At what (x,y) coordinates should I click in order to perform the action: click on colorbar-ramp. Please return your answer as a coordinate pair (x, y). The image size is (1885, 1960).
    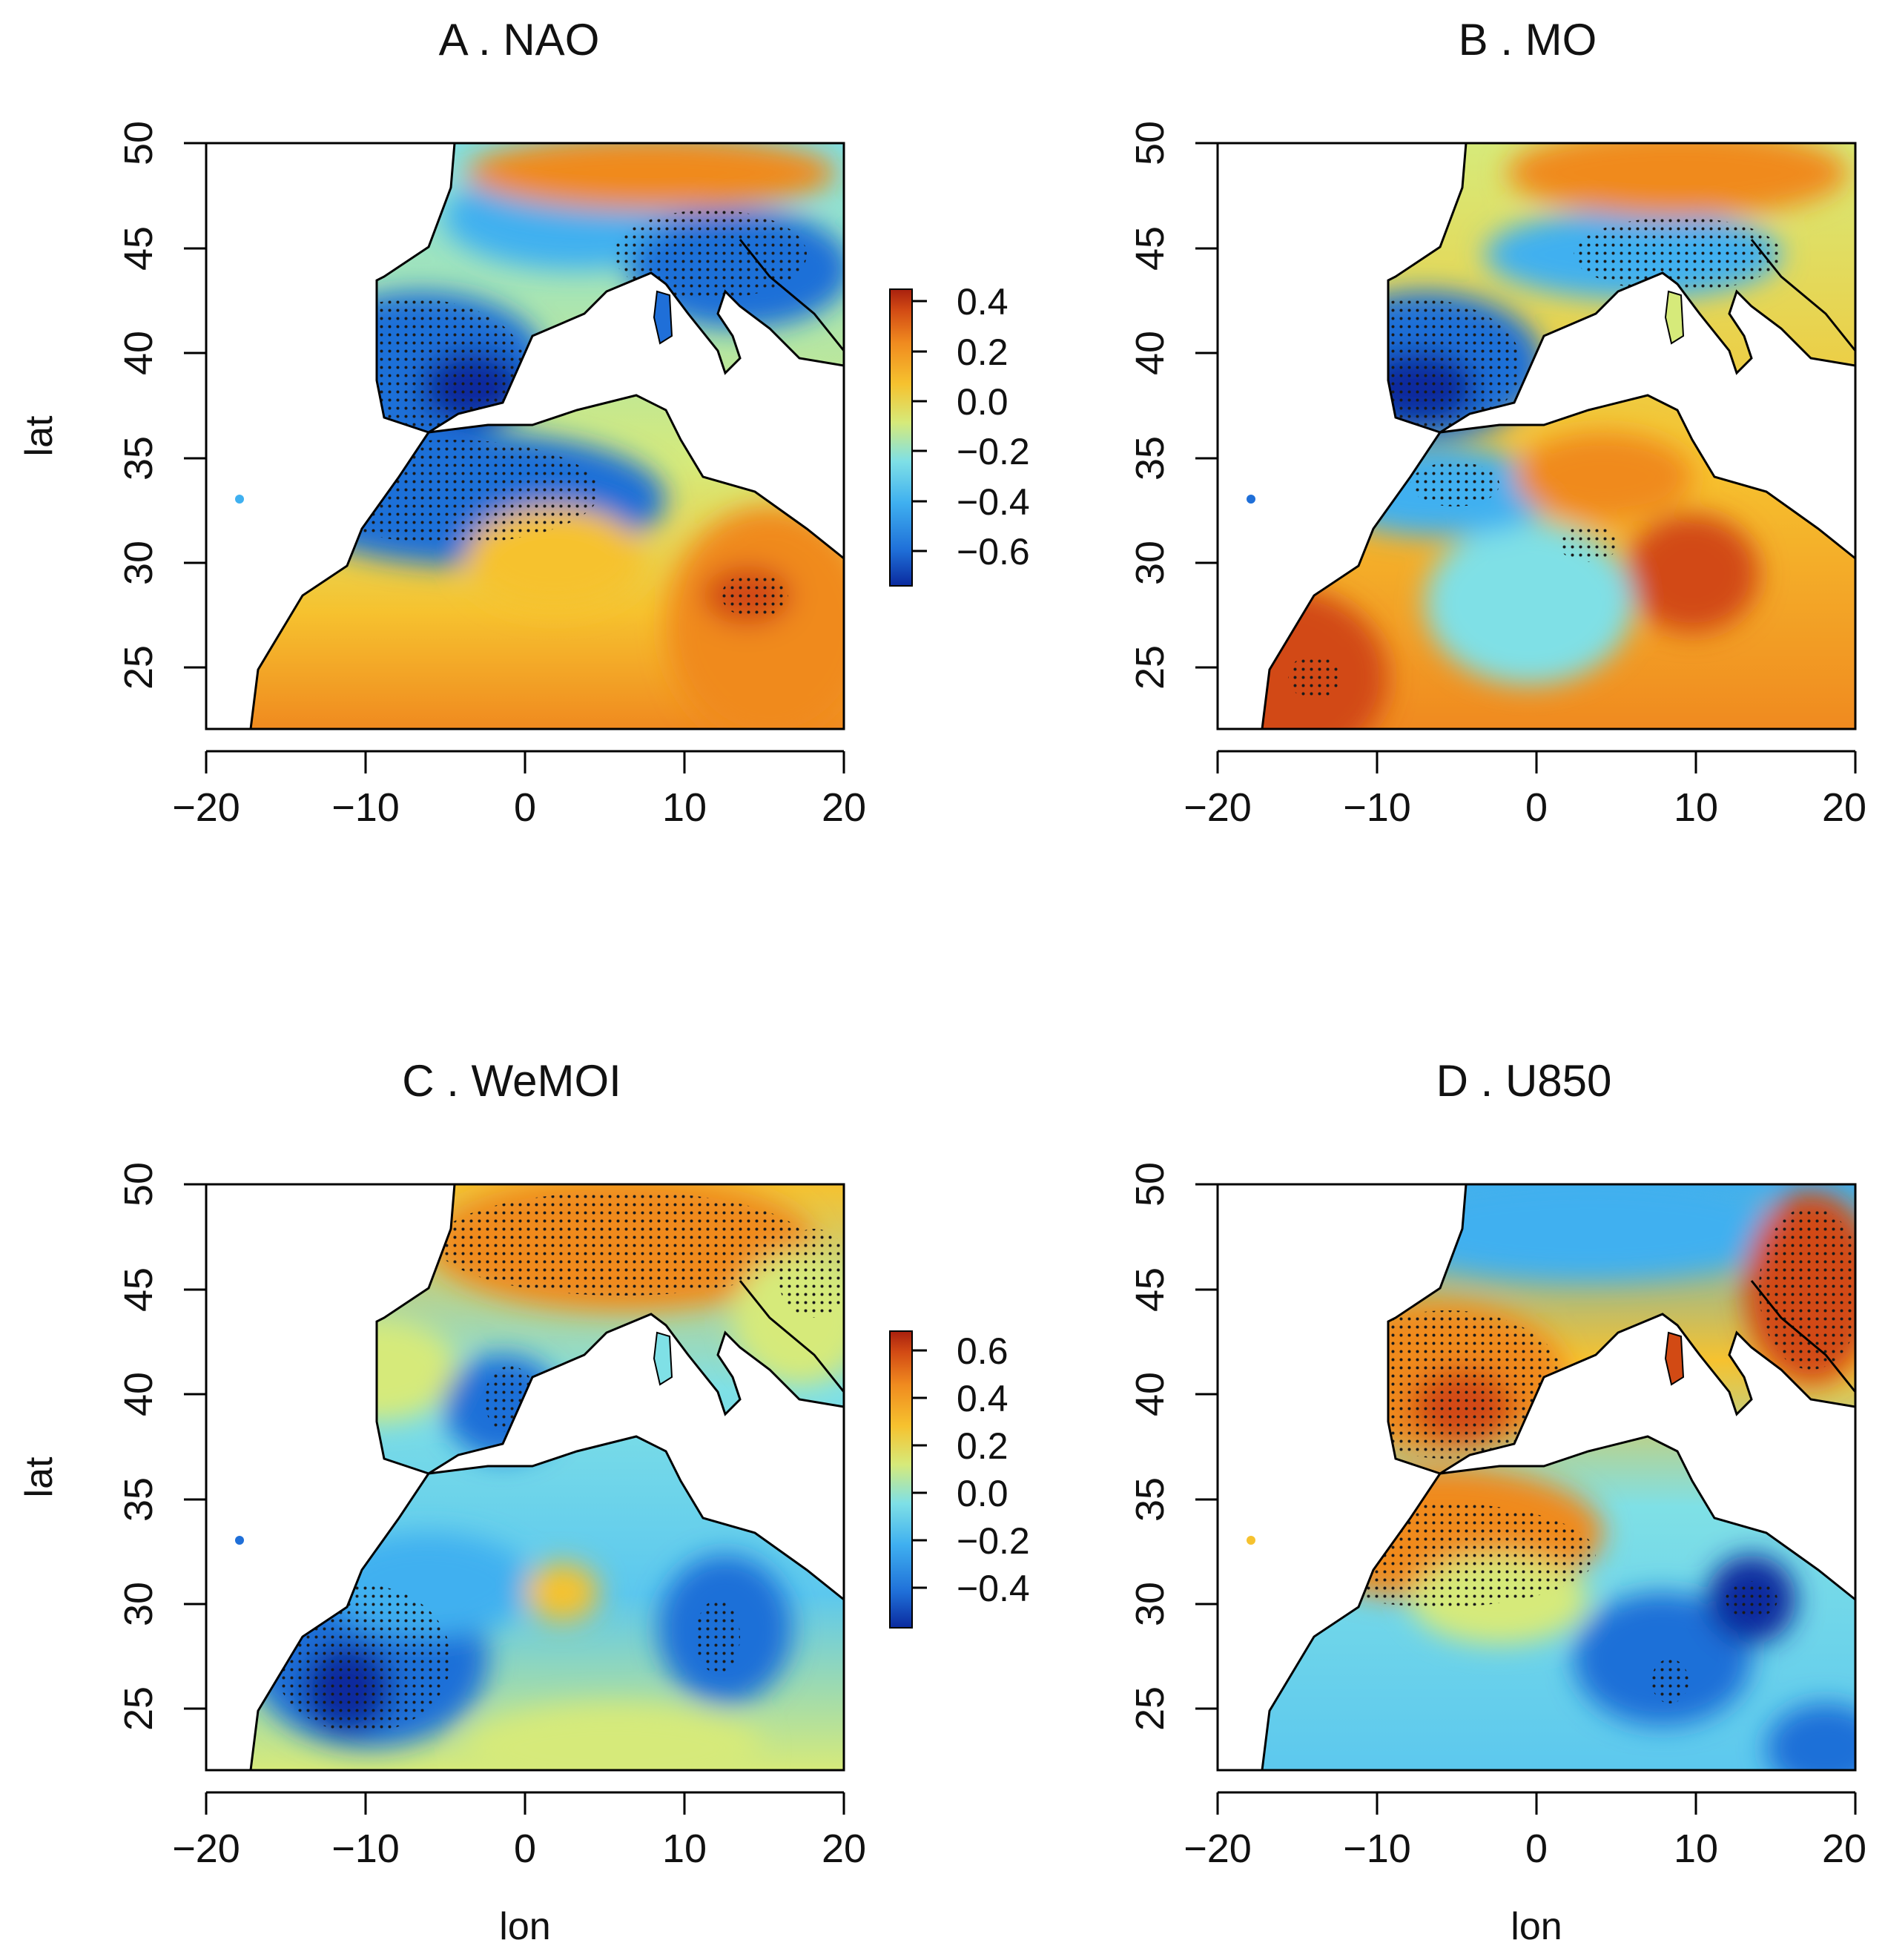
    Looking at the image, I should click on (901, 1479).